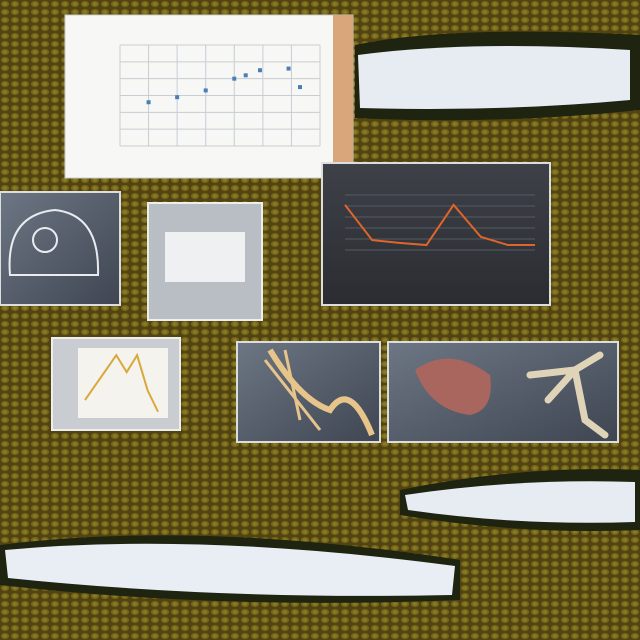  What do you see at coordinates (205, 257) in the screenshot?
I see `mini-chart` at bounding box center [205, 257].